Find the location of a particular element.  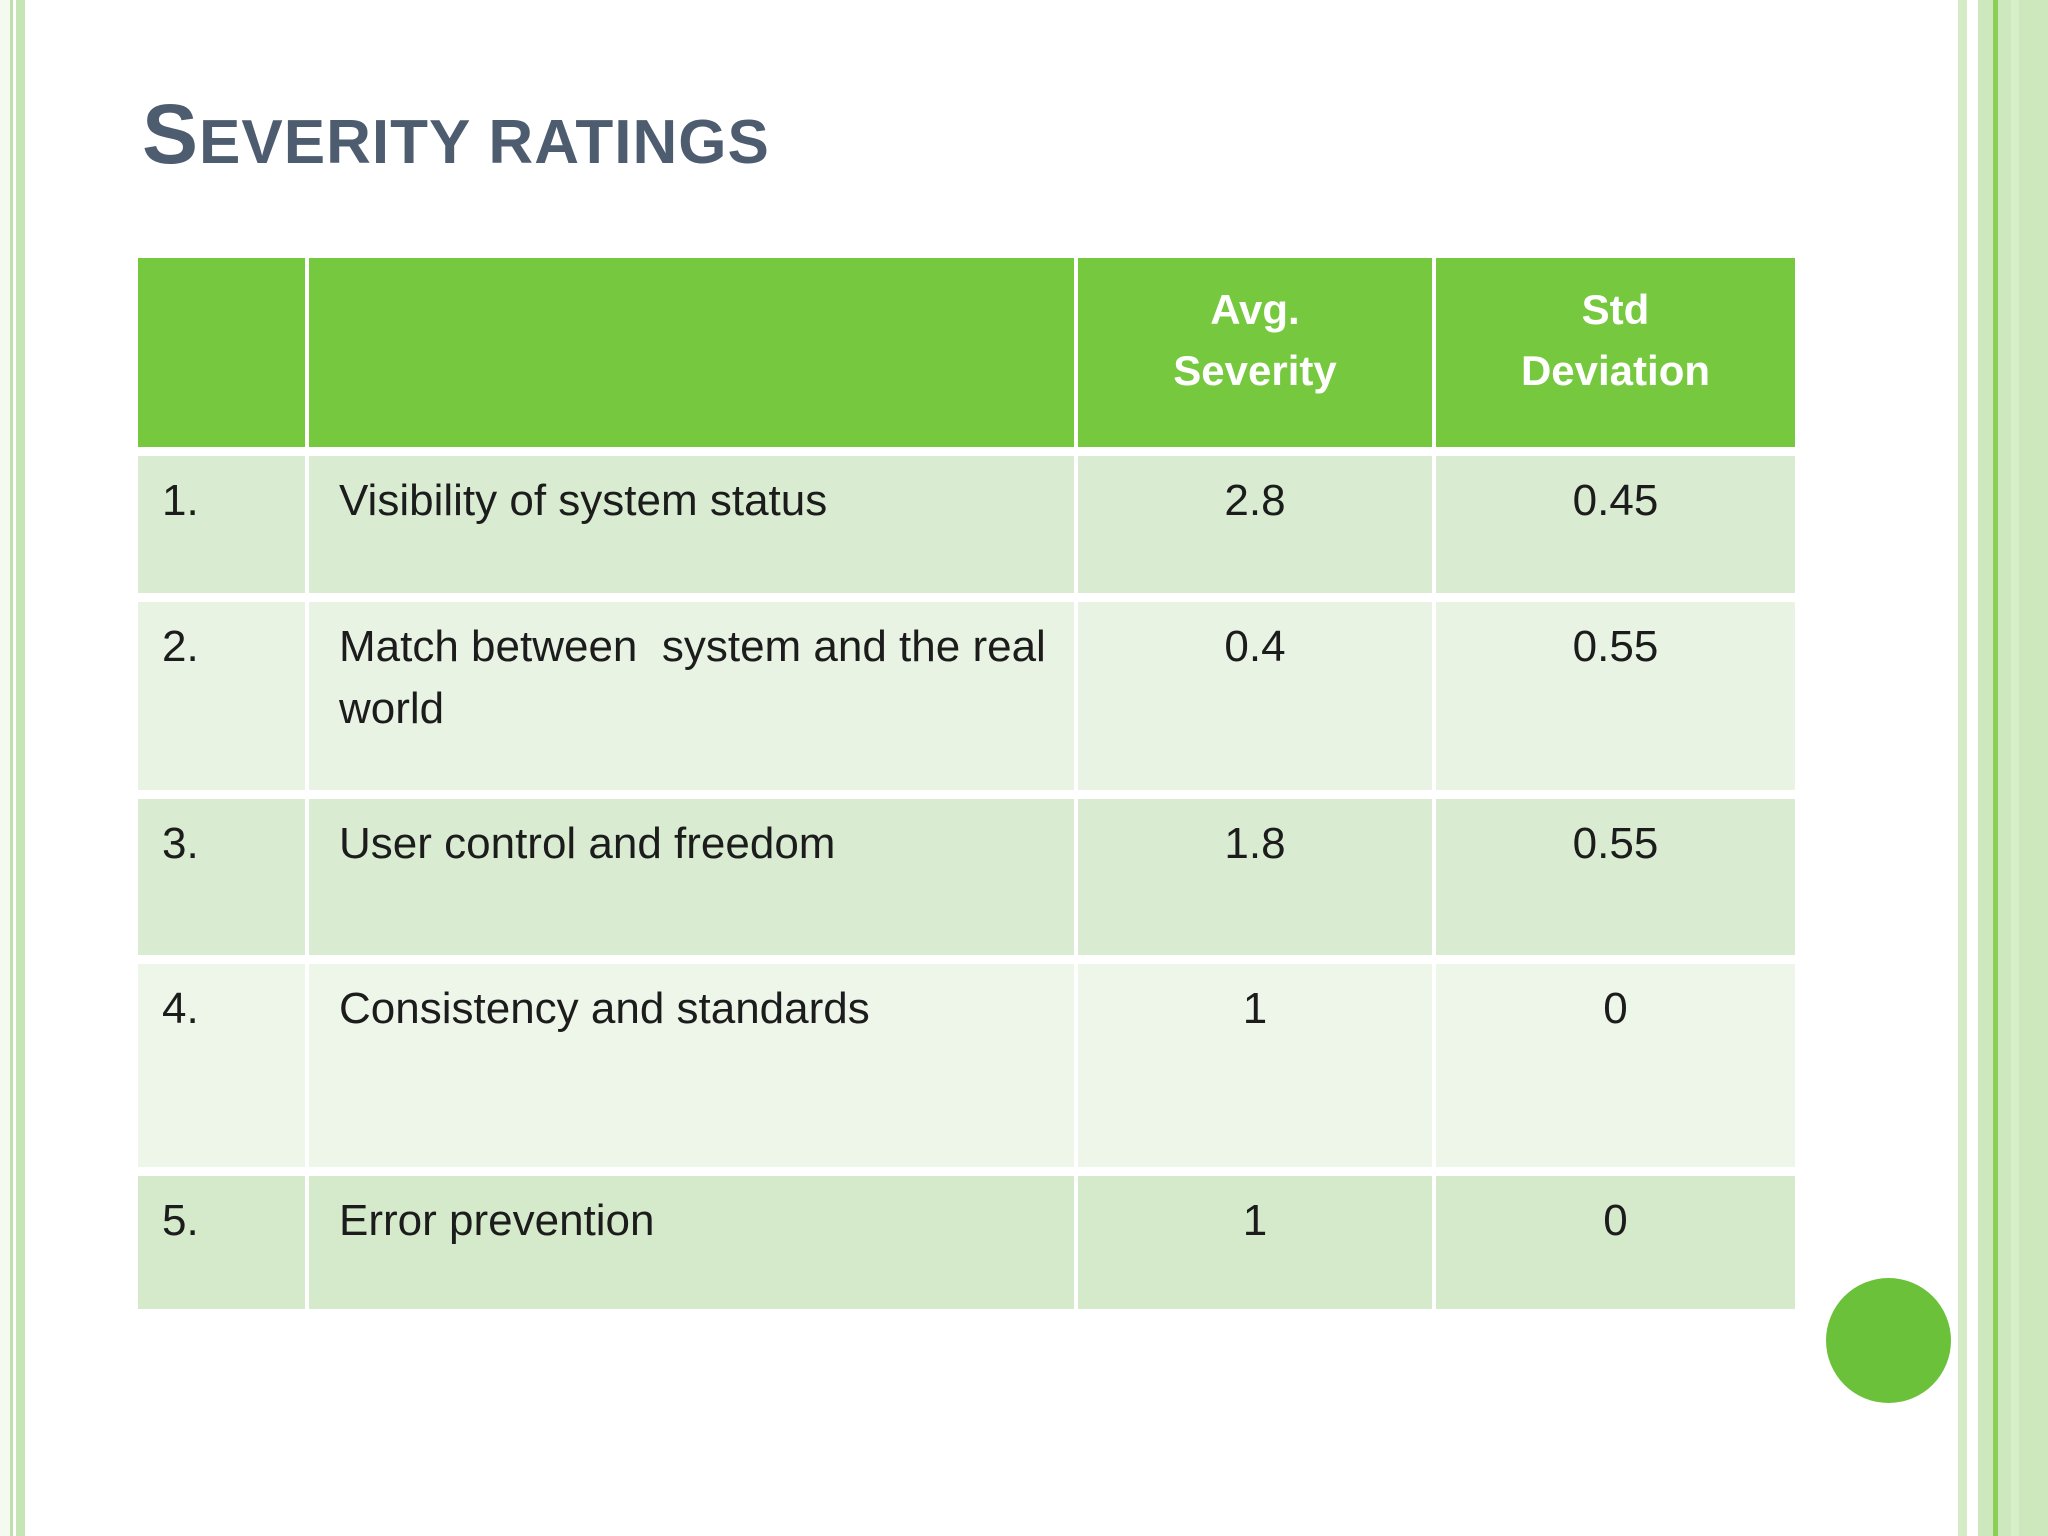

row-2-cell-avg-severity: 0.4 is located at coordinates (1255, 696).